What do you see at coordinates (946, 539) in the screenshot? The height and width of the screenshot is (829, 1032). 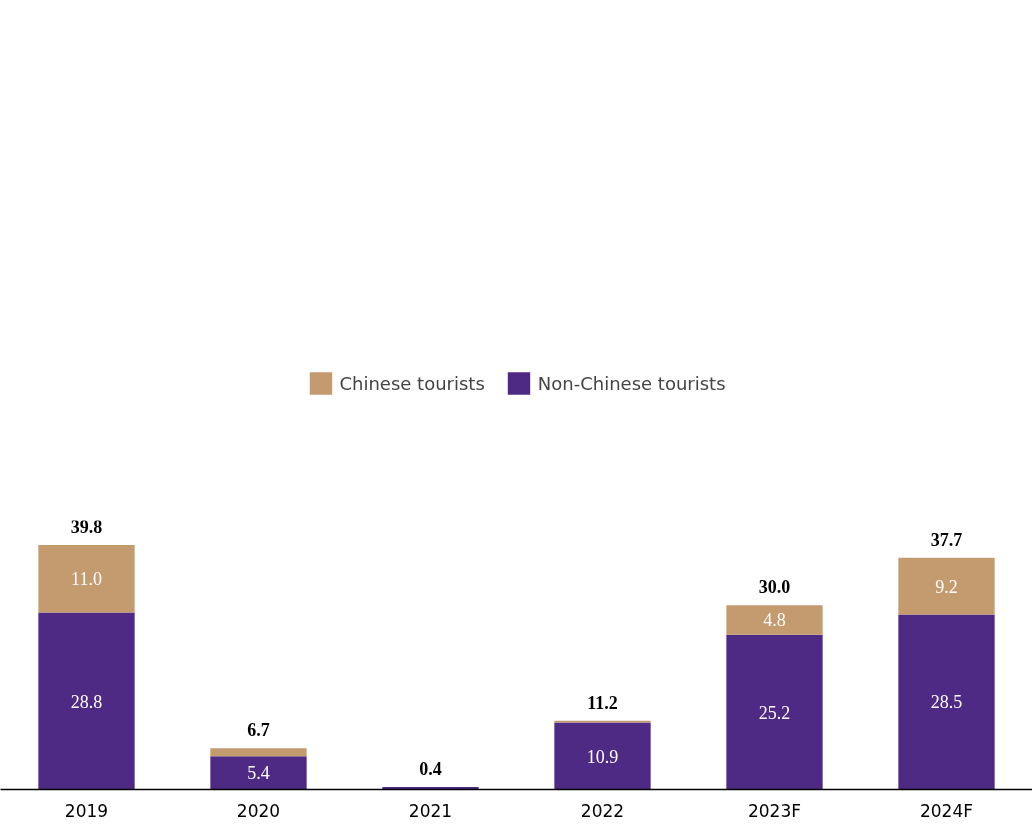 I see `total-label: 37.7` at bounding box center [946, 539].